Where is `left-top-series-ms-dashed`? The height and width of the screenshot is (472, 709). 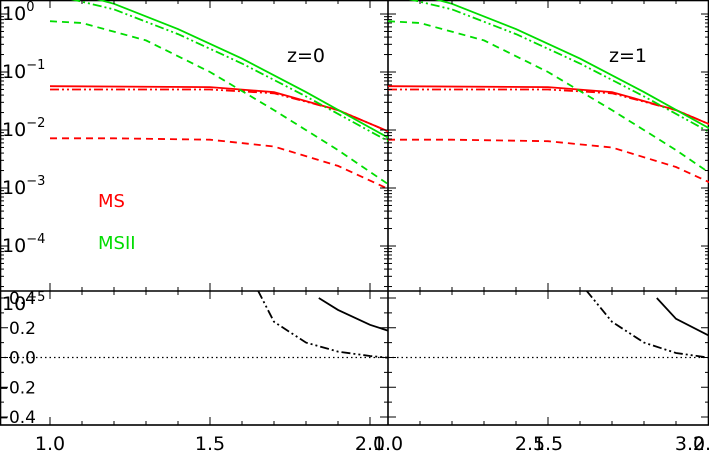 left-top-series-ms-dashed is located at coordinates (219, 163).